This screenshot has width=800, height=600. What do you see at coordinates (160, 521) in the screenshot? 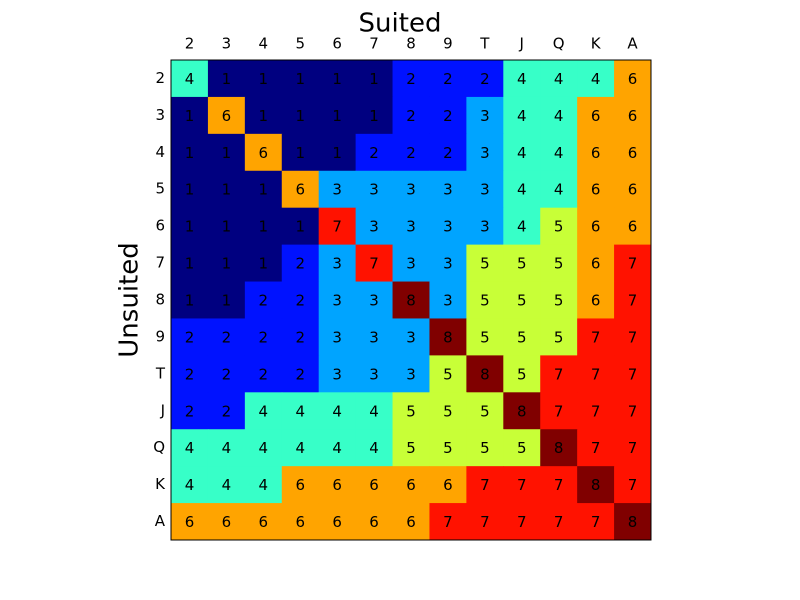
I see `y-tick-label: A` at bounding box center [160, 521].